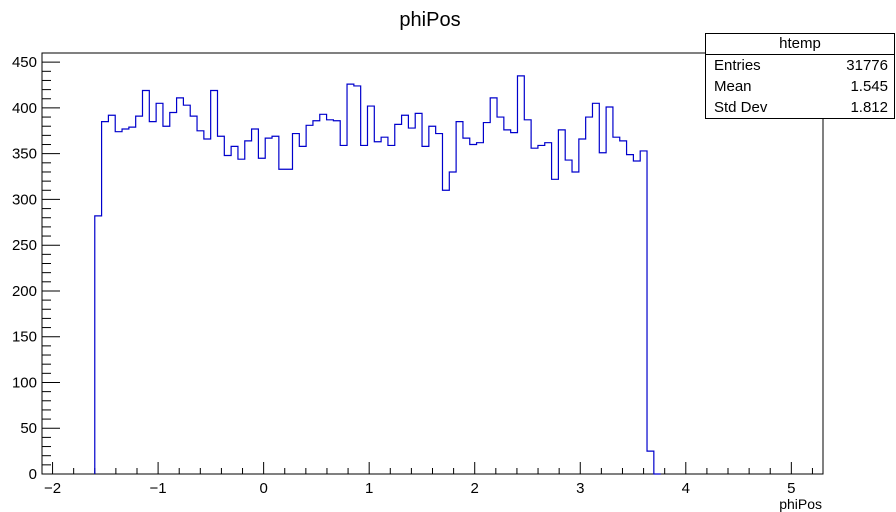 The image size is (896, 512). I want to click on x-tick-label: 4, so click(686, 488).